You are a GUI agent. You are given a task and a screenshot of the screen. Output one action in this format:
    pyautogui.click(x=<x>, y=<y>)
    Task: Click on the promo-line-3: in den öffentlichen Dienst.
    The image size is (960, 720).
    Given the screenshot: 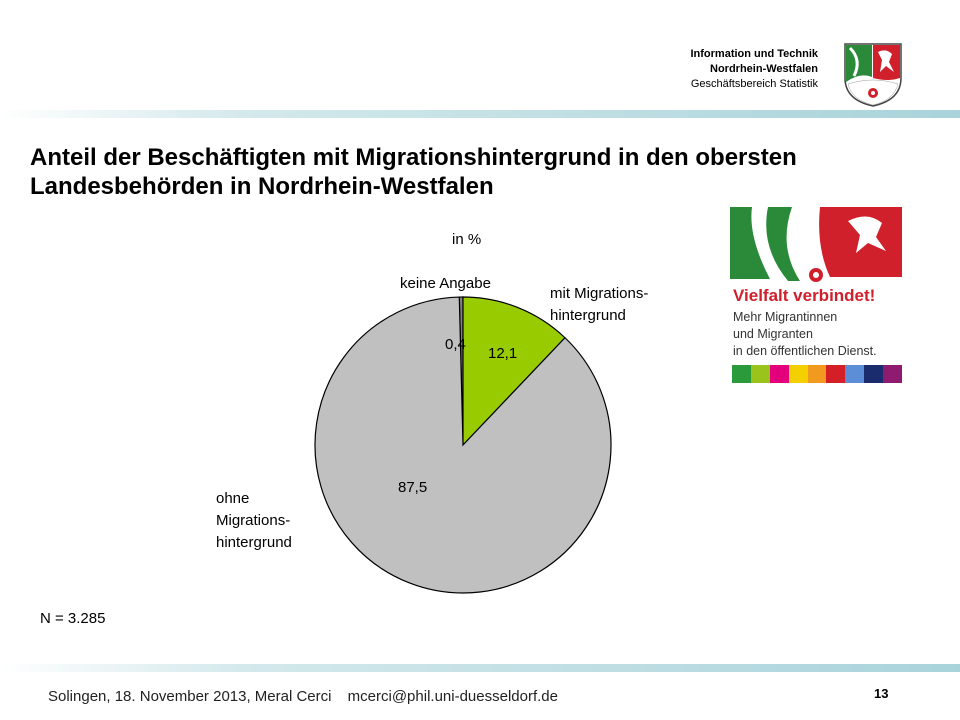 What is the action you would take?
    pyautogui.click(x=805, y=351)
    